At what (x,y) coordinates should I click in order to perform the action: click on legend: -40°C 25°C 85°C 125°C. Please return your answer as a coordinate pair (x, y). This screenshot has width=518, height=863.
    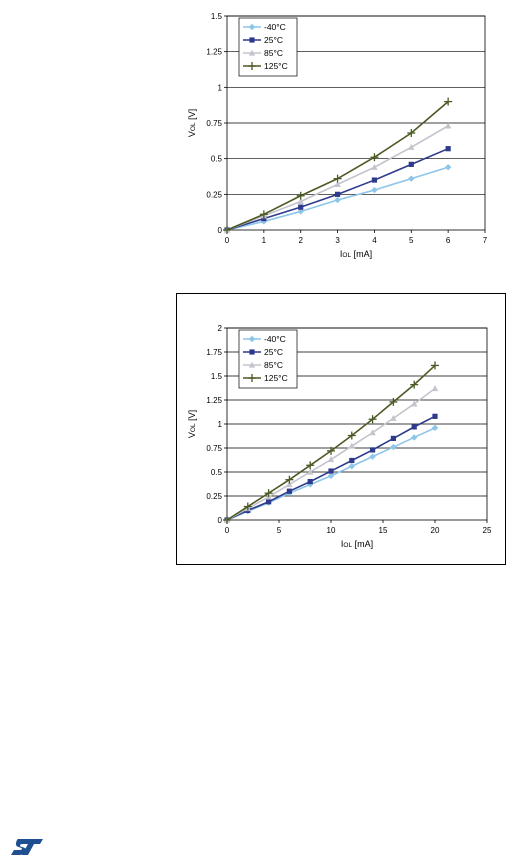
    Looking at the image, I should click on (268, 47).